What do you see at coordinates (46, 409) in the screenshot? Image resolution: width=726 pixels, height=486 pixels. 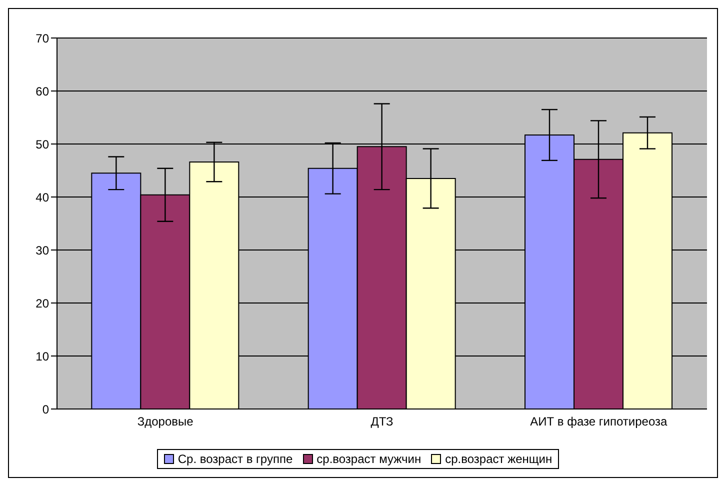 I see `y-tick-label: 0` at bounding box center [46, 409].